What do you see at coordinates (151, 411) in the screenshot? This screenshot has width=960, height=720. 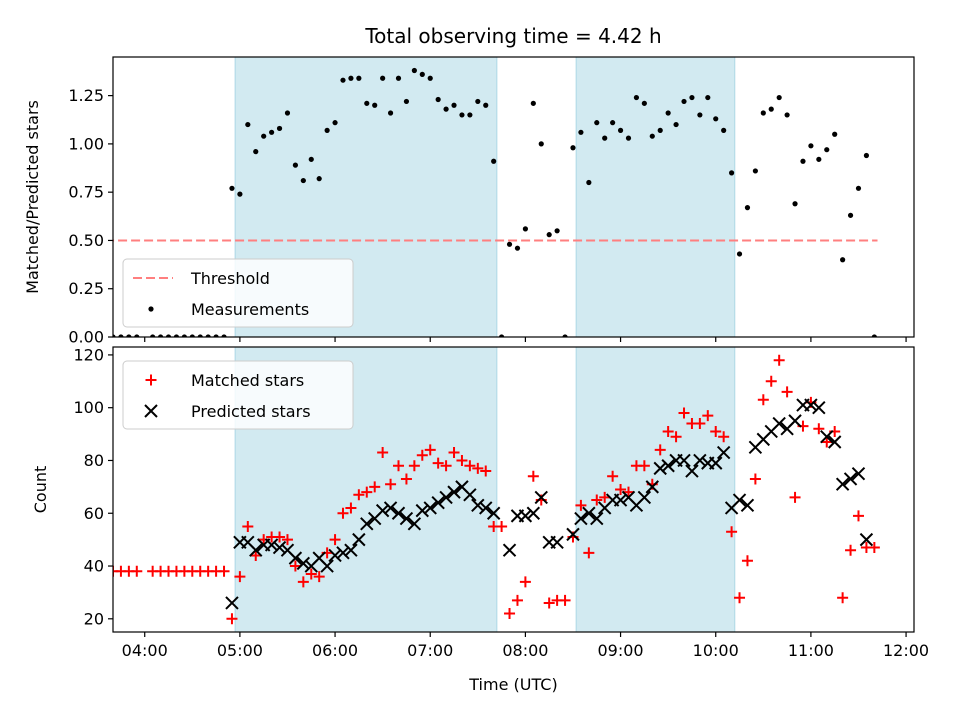 I see `legend-predicted-swatch` at bounding box center [151, 411].